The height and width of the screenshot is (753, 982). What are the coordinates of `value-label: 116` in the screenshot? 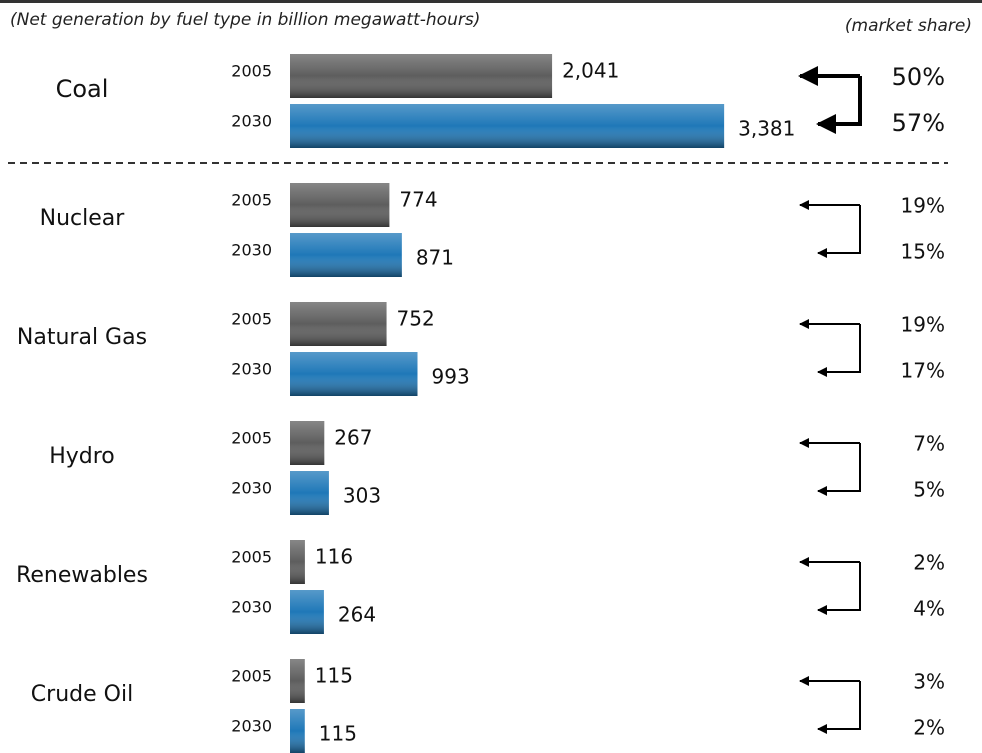 It's located at (334, 557).